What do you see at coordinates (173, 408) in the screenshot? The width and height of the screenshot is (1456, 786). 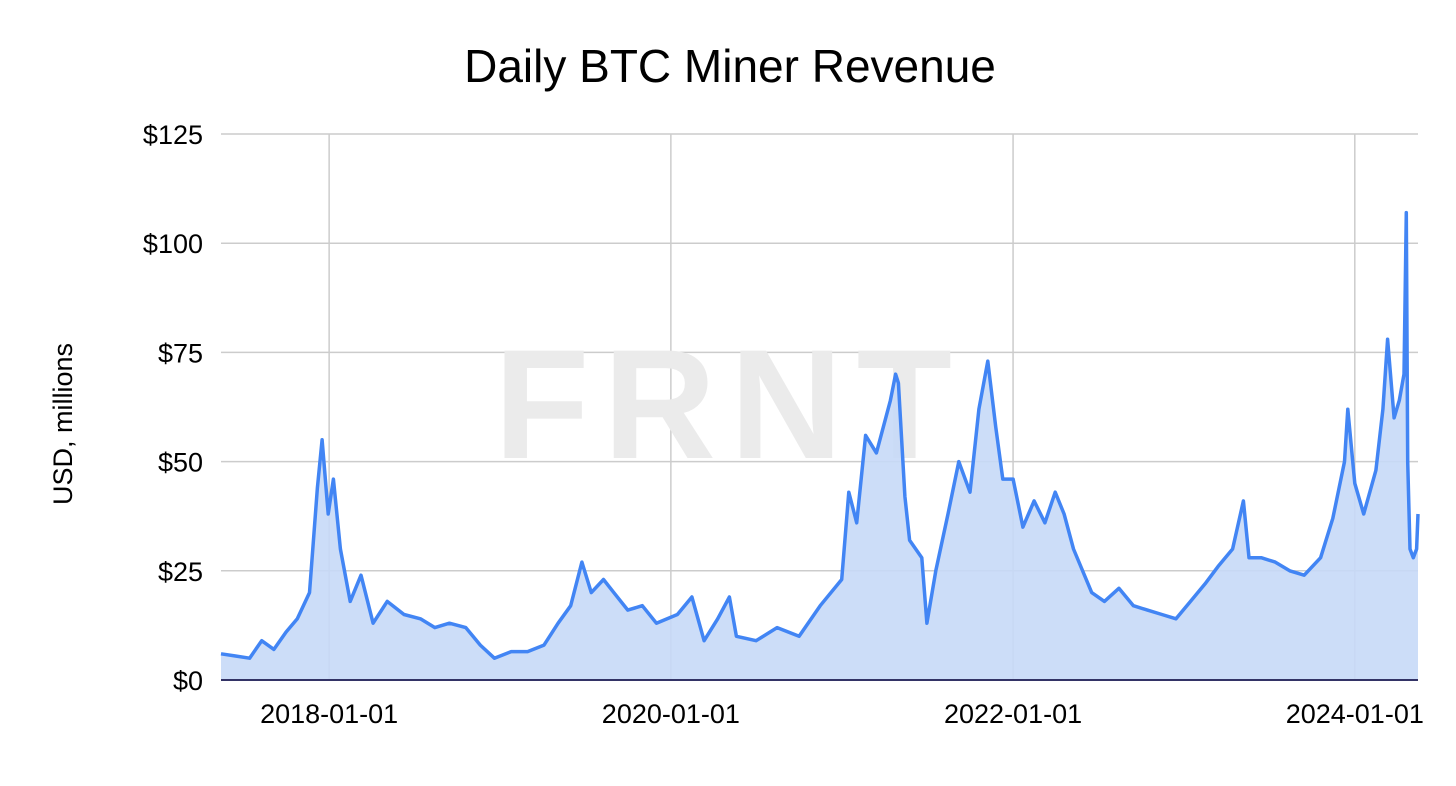 I see `y-axis-ticks: $0 $25 $50 $75 $100 $125` at bounding box center [173, 408].